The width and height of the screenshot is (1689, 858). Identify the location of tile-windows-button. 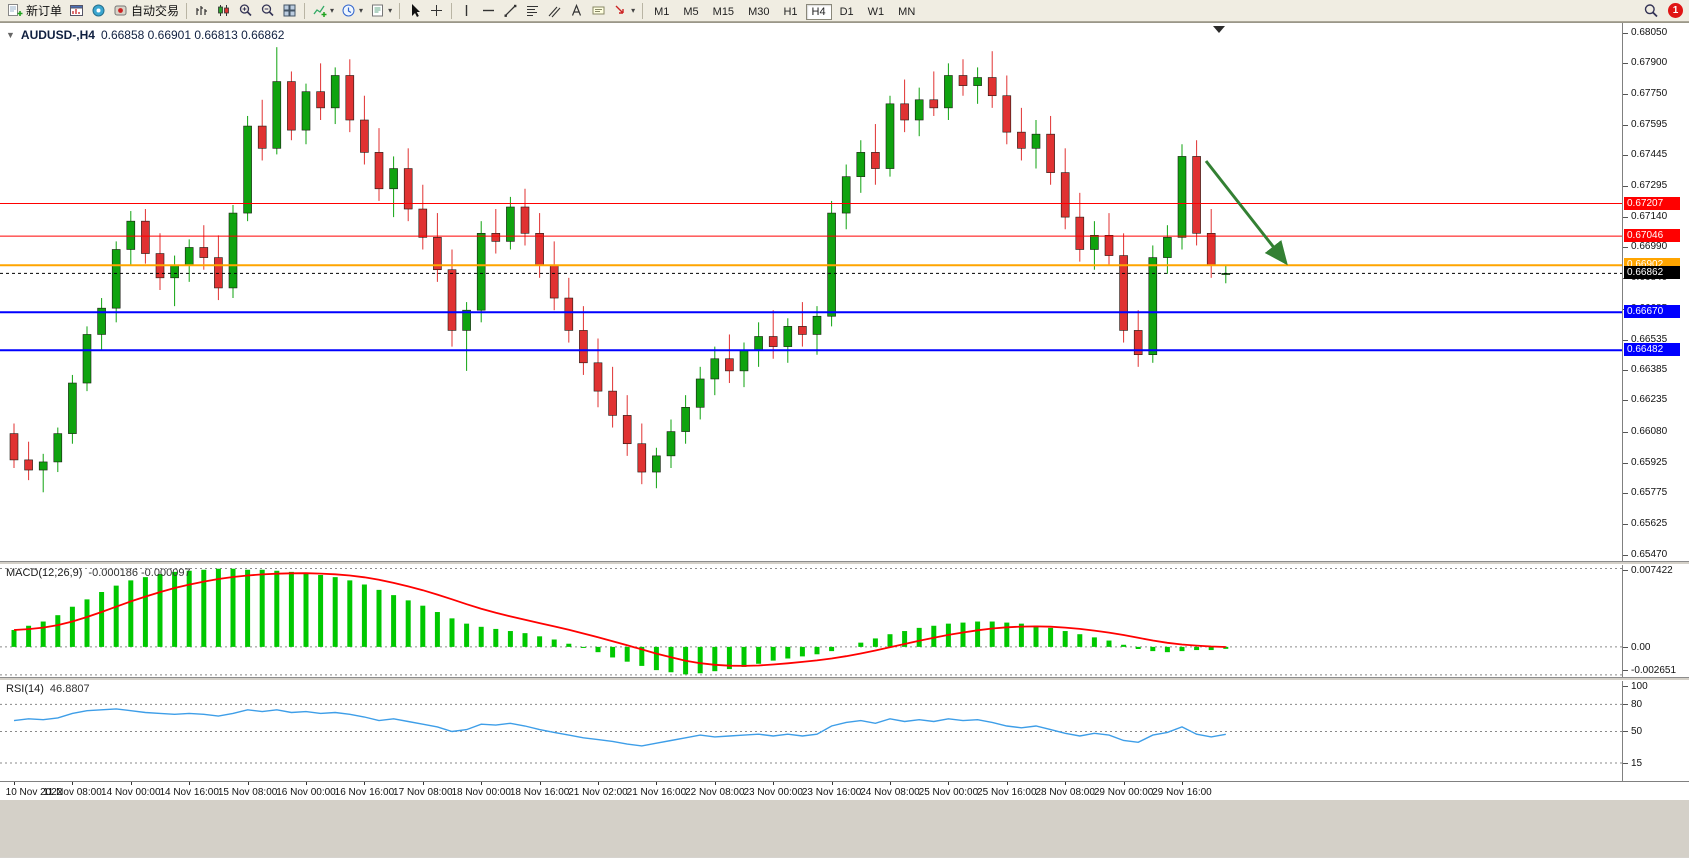
(289, 11).